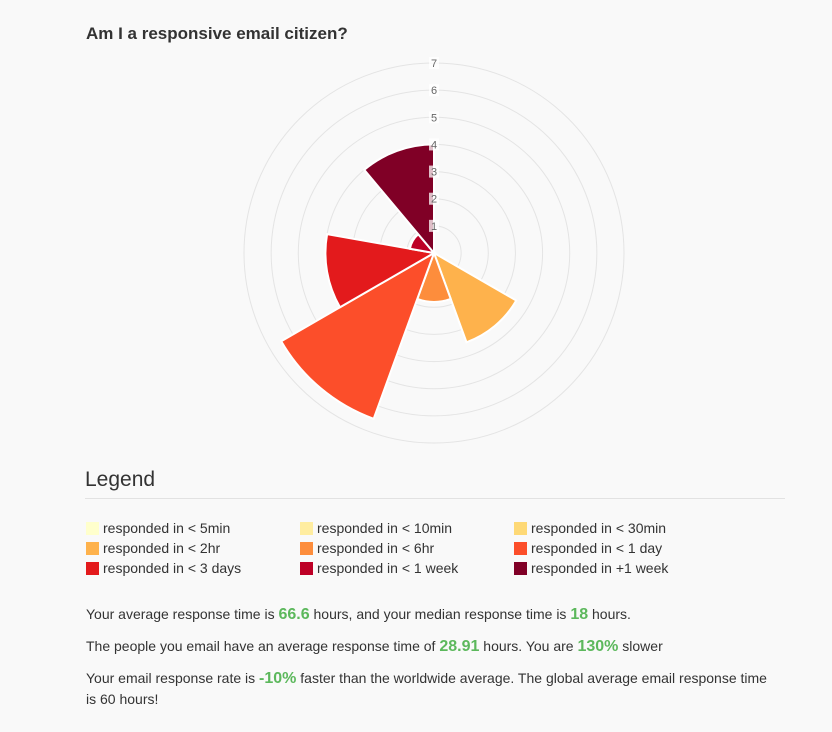 This screenshot has width=832, height=732. Describe the element at coordinates (440, 614) in the screenshot. I see `stats-text: hours, and your median response time is` at that location.